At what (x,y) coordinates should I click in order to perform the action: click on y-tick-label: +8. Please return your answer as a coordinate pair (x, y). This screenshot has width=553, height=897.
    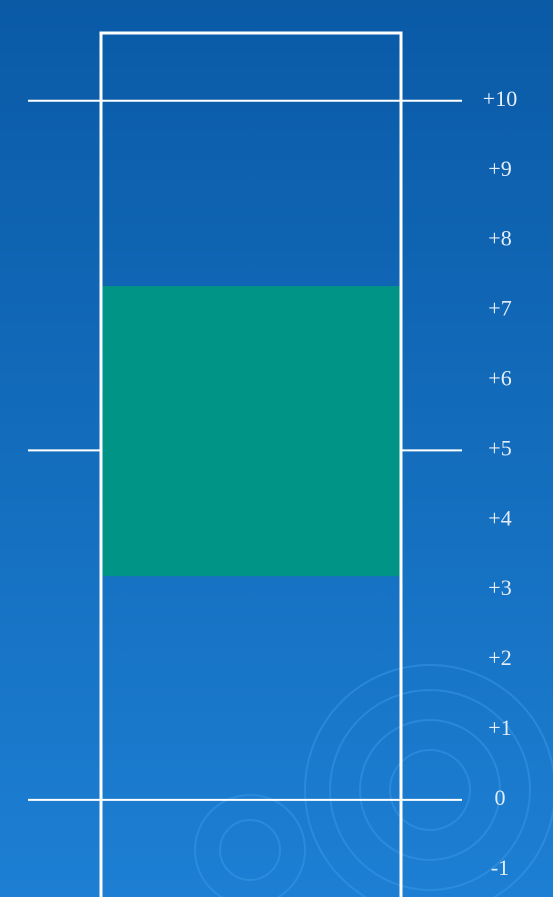
    Looking at the image, I should click on (499, 238).